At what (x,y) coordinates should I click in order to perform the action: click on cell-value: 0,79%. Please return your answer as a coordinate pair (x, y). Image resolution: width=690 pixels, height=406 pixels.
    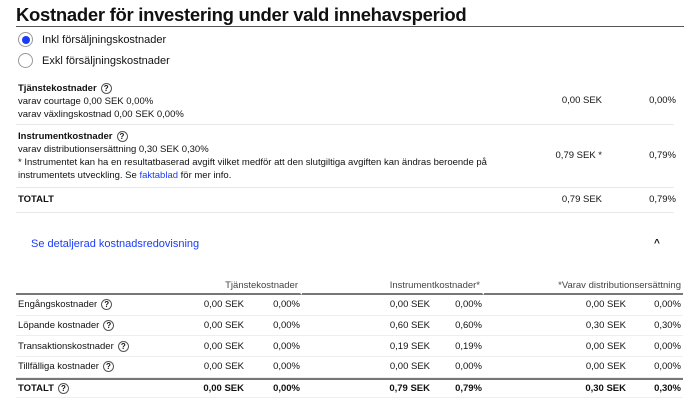
    Looking at the image, I should click on (458, 388).